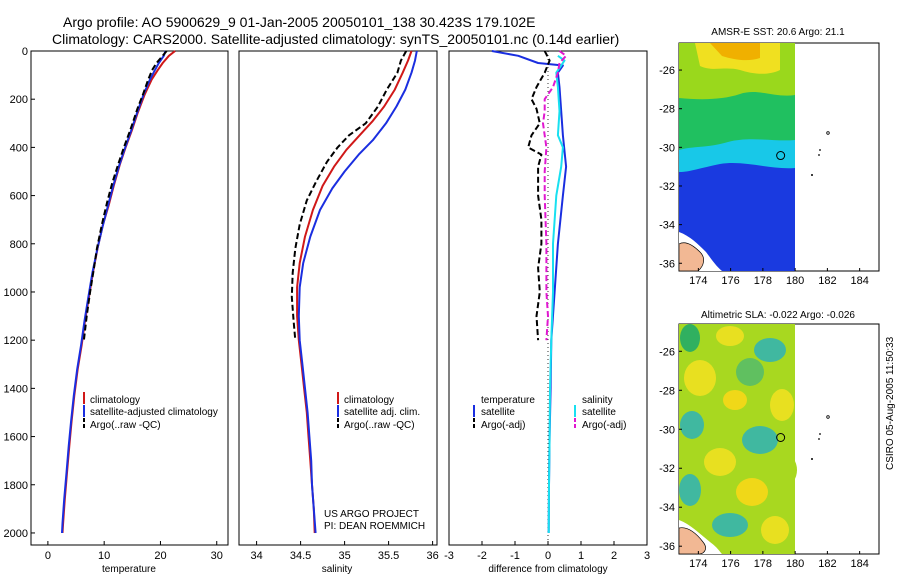  What do you see at coordinates (667, 469) in the screenshot?
I see `sla-map-lat-tick-label: -32` at bounding box center [667, 469].